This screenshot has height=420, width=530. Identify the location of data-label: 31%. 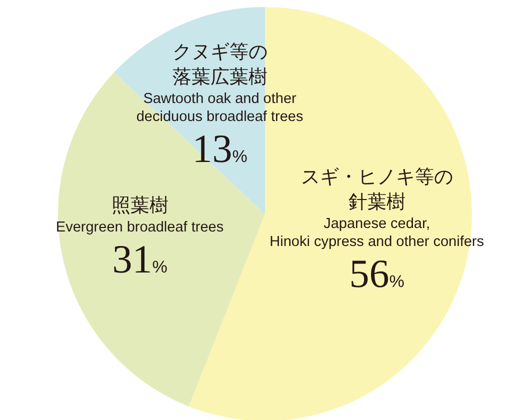
(139, 260).